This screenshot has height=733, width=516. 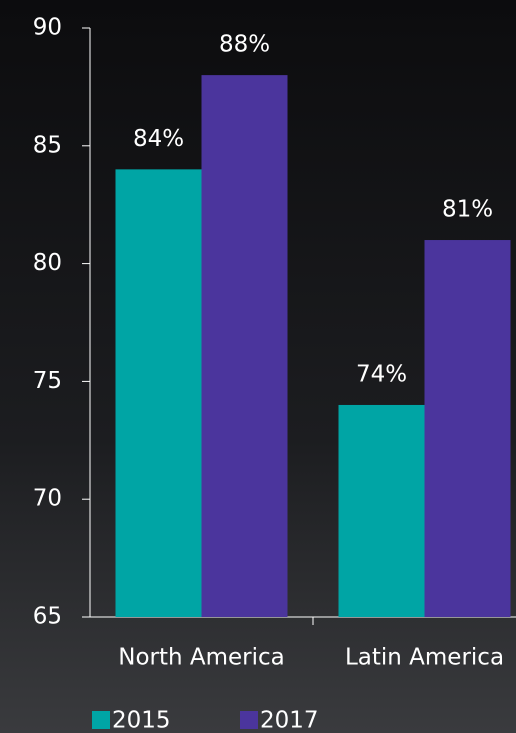 What do you see at coordinates (158, 139) in the screenshot?
I see `value-label: 84%` at bounding box center [158, 139].